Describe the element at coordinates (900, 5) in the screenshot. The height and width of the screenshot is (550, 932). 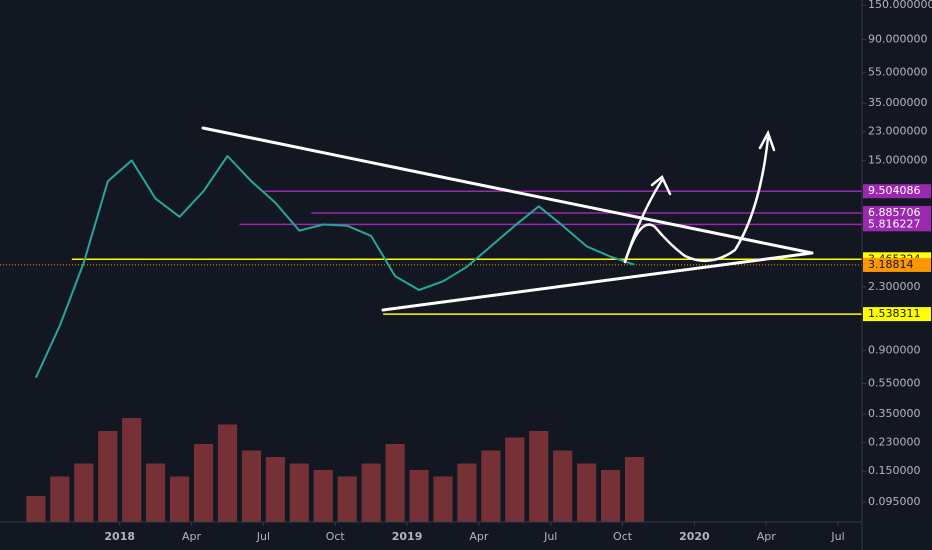
I see `y-tick-label: 150.000000` at that location.